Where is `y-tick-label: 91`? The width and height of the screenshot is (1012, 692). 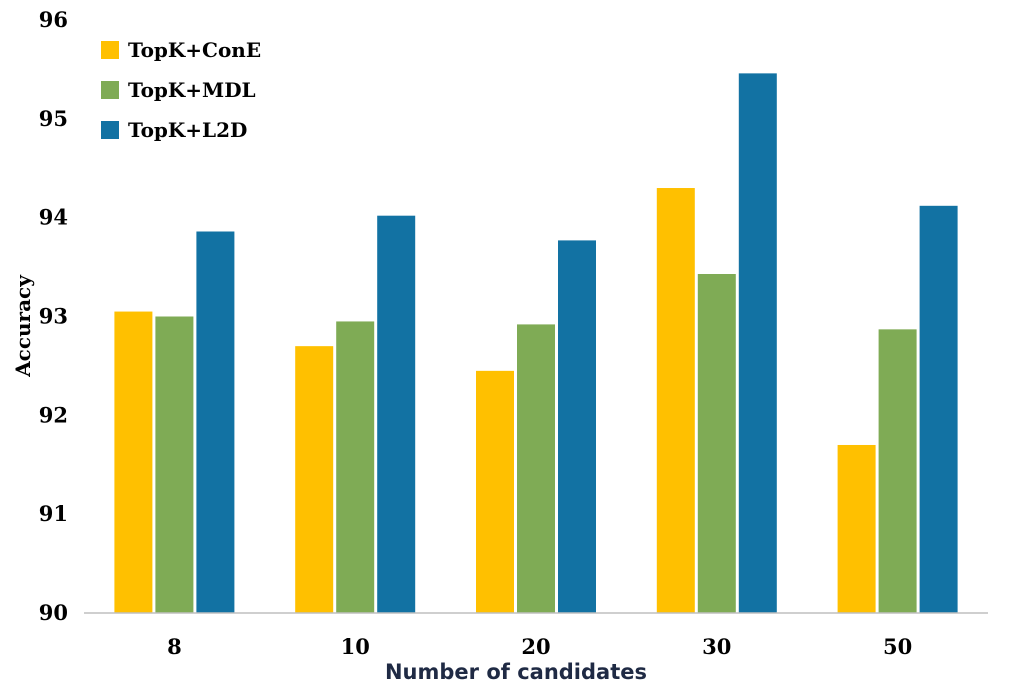
y-tick-label: 91 is located at coordinates (53, 513).